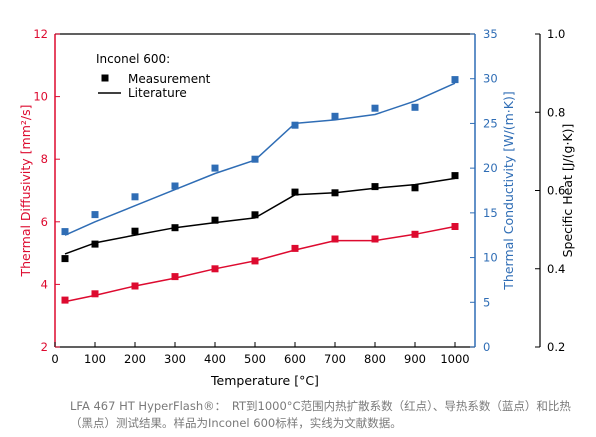 The image size is (596, 437). Describe the element at coordinates (260, 216) in the screenshot. I see `specific-heat-literature-line` at that location.